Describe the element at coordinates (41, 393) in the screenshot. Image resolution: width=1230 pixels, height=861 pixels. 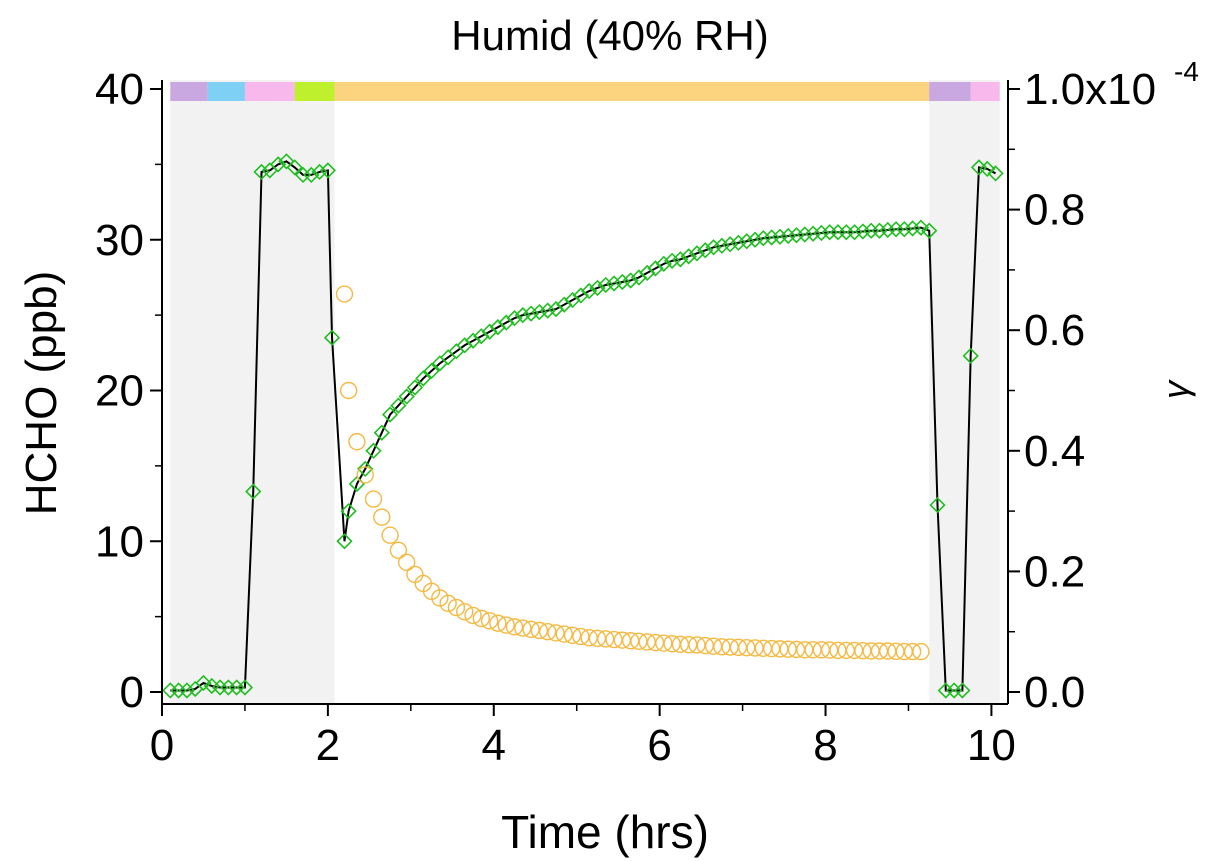
I see `y-axis-label: HCHO (ppb)` at that location.